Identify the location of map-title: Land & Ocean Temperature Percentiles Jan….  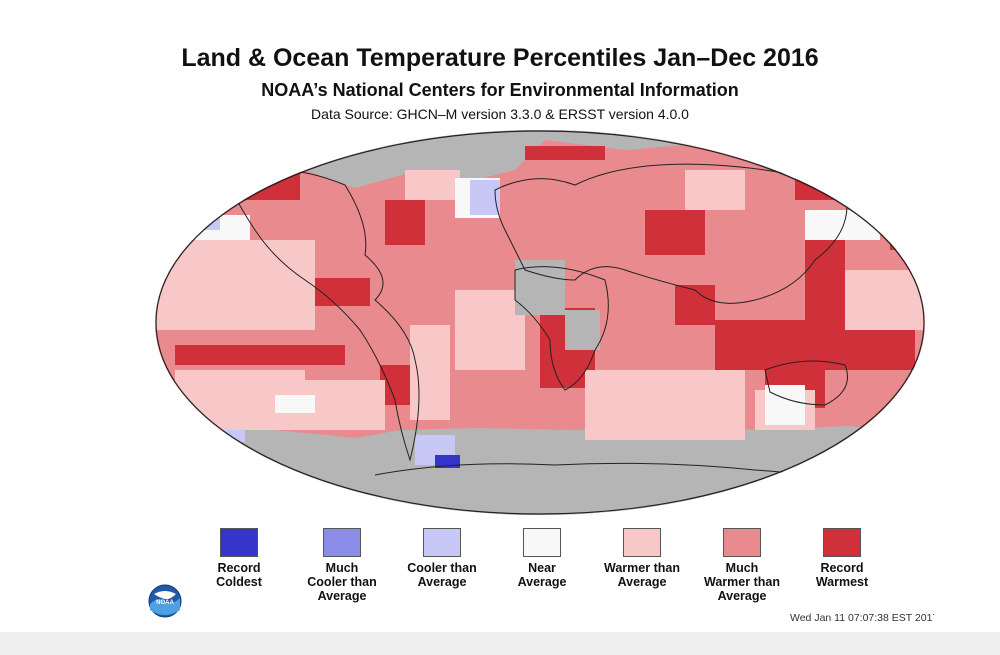
(500, 58).